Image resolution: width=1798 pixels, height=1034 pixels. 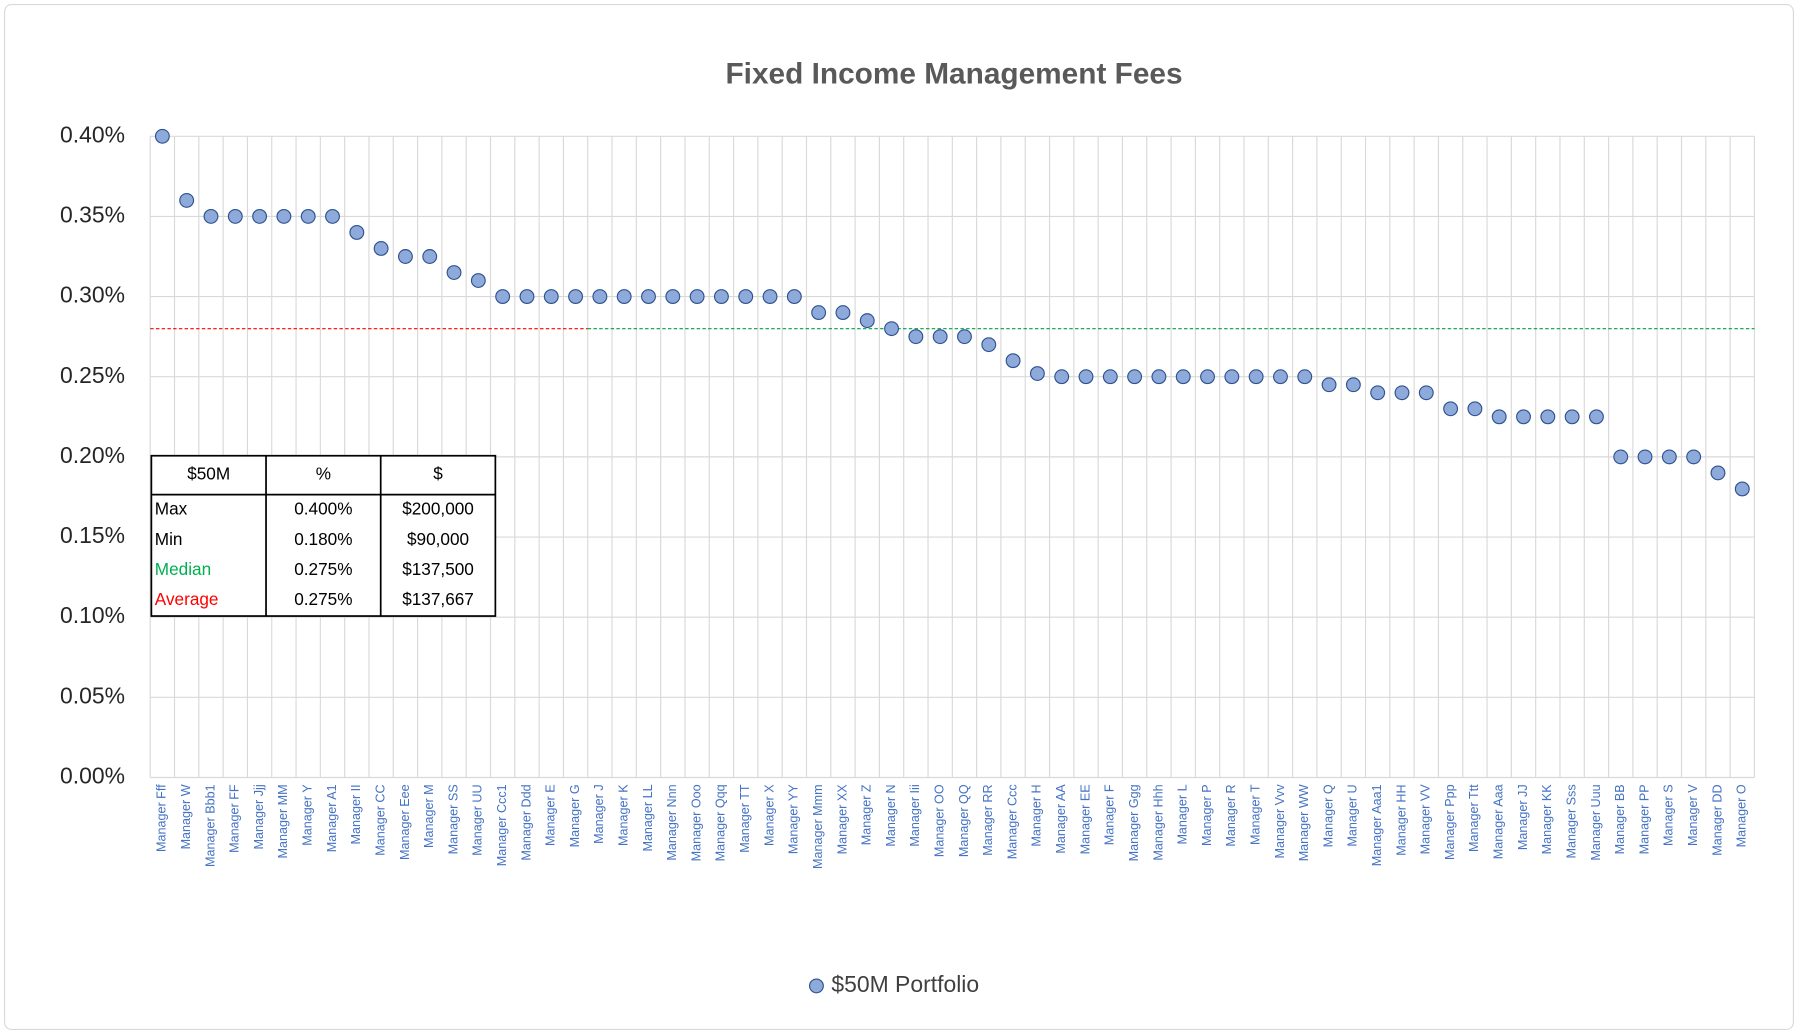 I want to click on table-cell: $200,000, so click(x=438, y=509).